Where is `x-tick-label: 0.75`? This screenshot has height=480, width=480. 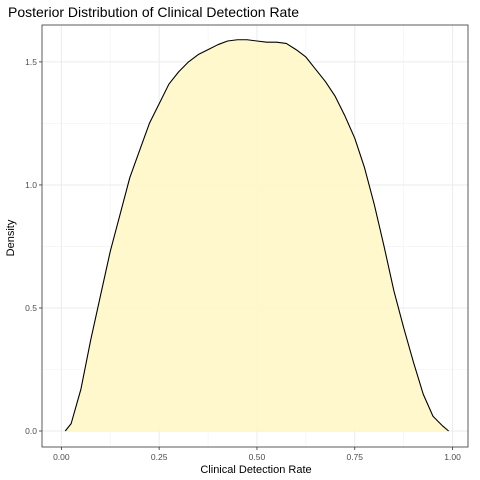 x-tick-label: 0.75 is located at coordinates (354, 457).